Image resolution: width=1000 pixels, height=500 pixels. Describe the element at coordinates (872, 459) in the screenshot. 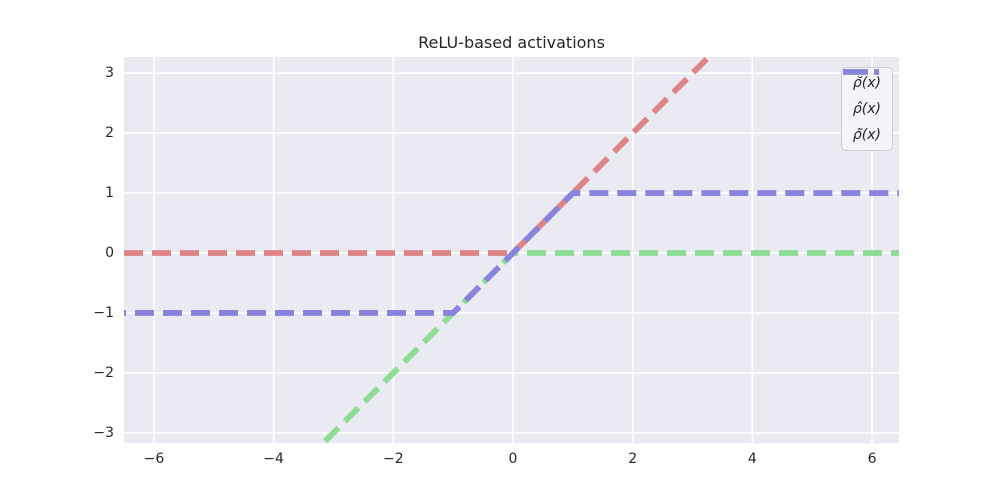

I see `x-tick-label: 6` at that location.